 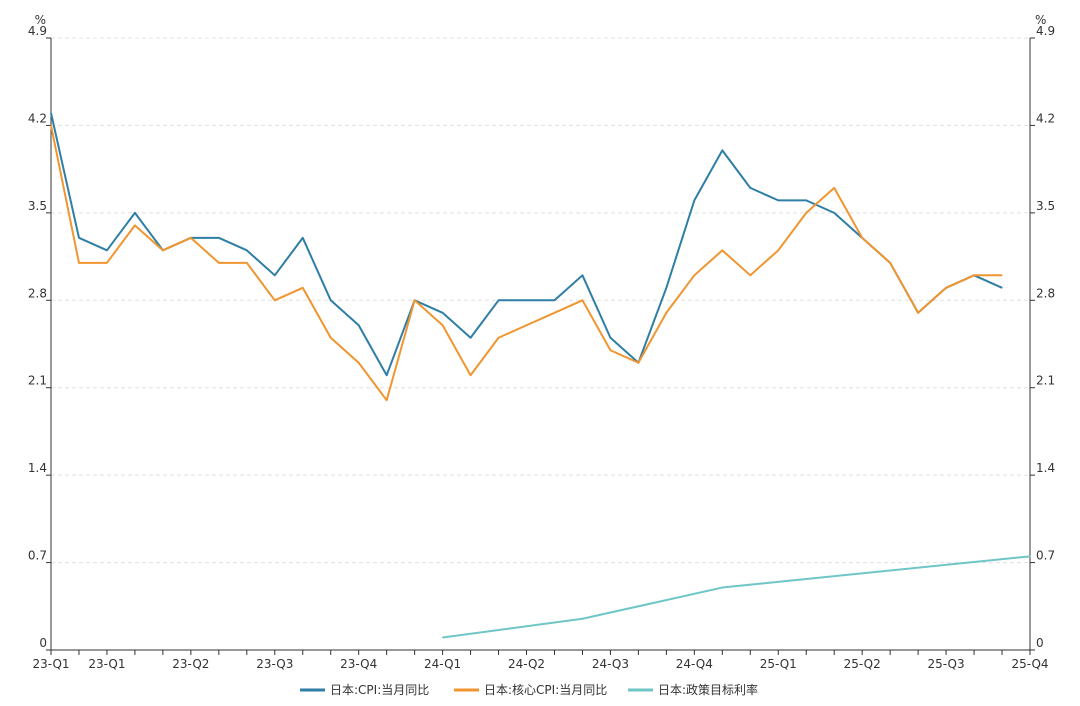 I want to click on left-y-tick-label: 3.5, so click(x=37, y=206).